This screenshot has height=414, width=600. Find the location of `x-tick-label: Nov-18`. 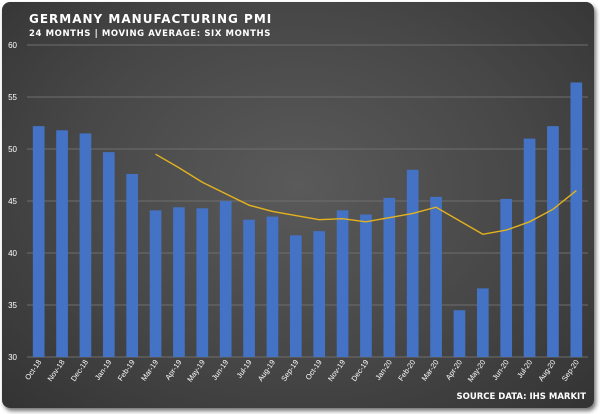

x-tick-label: Nov-18 is located at coordinates (55, 370).